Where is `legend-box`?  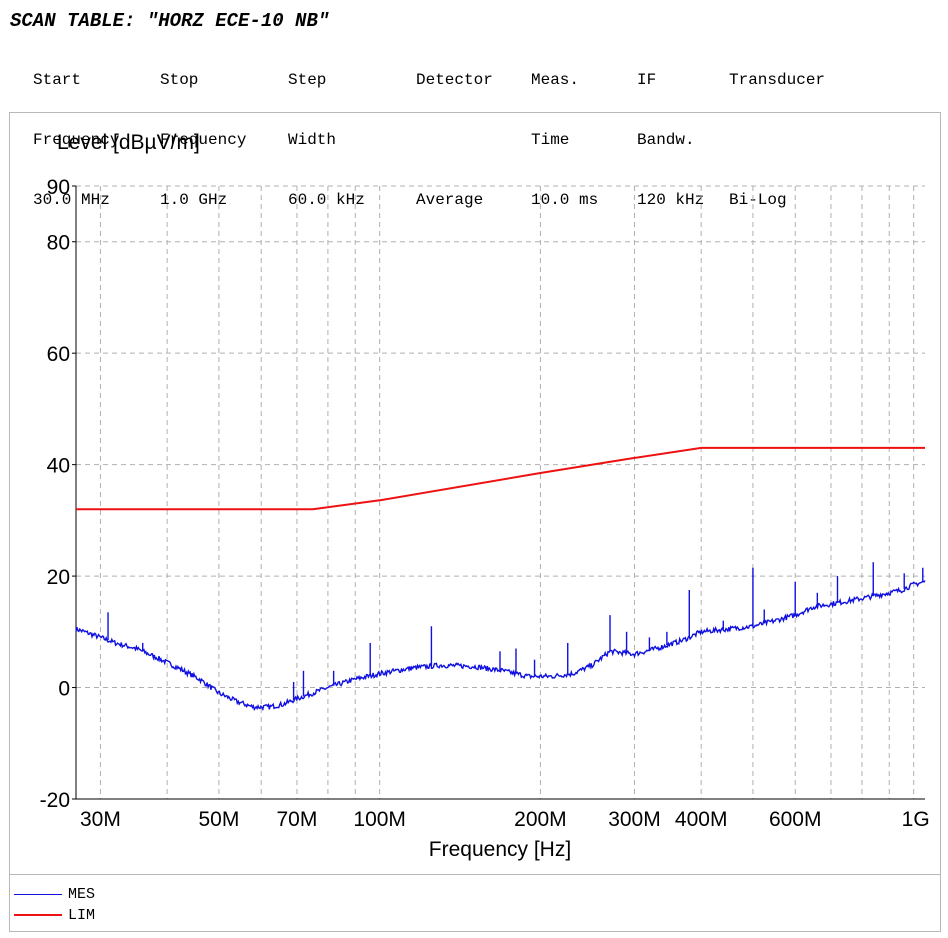
legend-box is located at coordinates (475, 903).